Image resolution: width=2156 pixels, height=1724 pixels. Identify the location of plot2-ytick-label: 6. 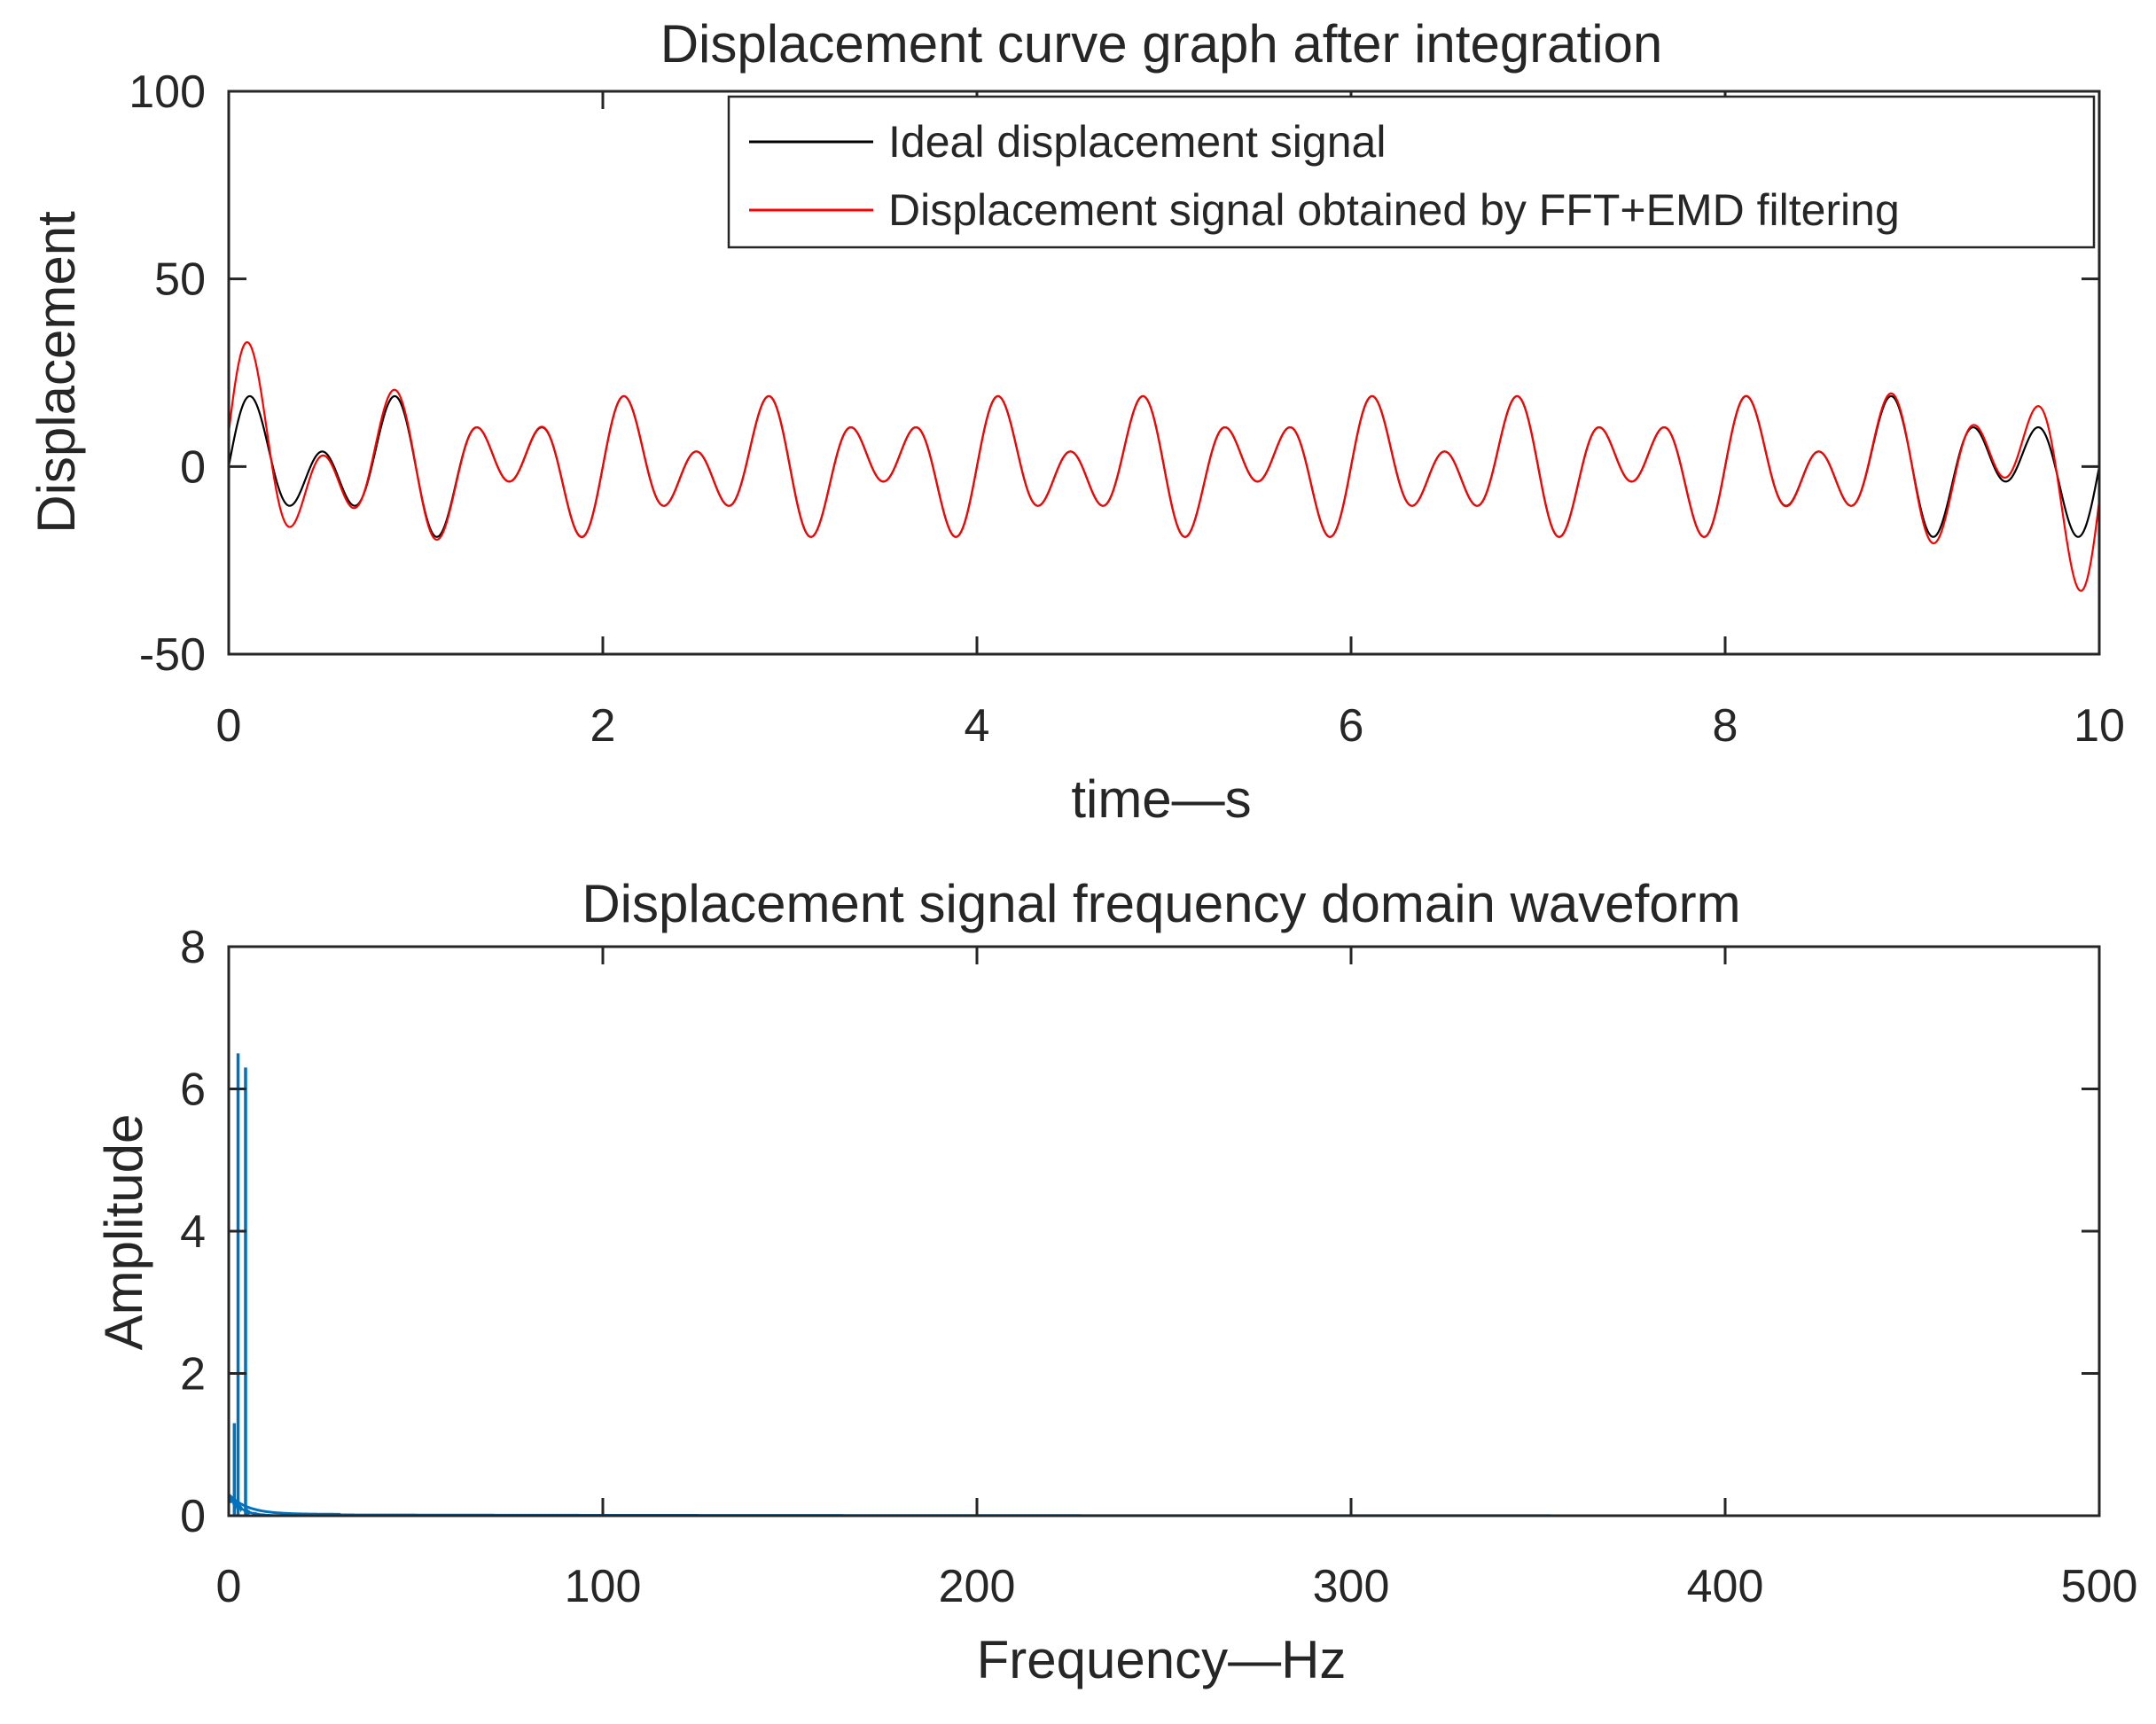
(193, 1090).